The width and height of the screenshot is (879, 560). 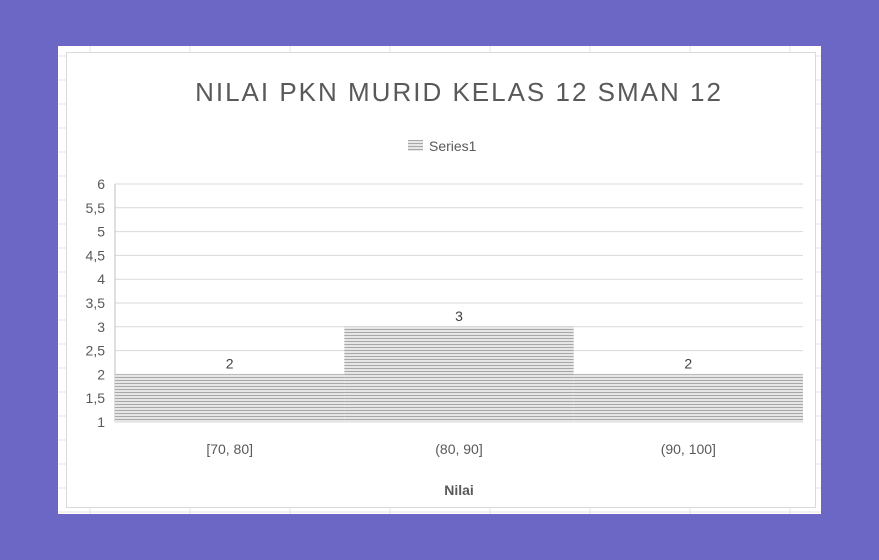 I want to click on chart-title: NILAI PKN MURID KELAS 12 SMAN 12, so click(x=459, y=92).